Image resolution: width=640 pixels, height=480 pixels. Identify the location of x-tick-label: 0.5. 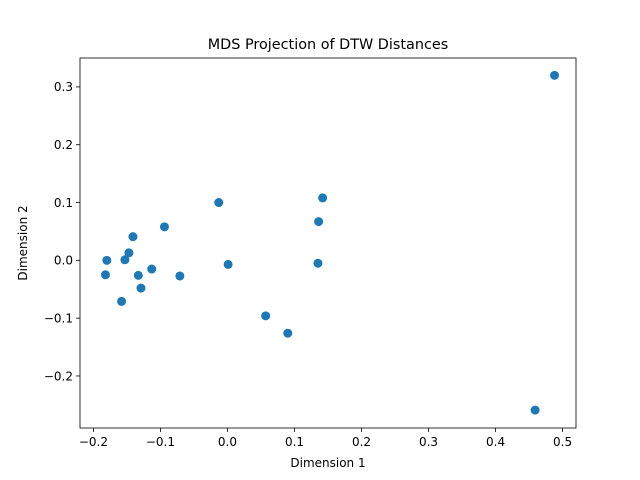
(562, 442).